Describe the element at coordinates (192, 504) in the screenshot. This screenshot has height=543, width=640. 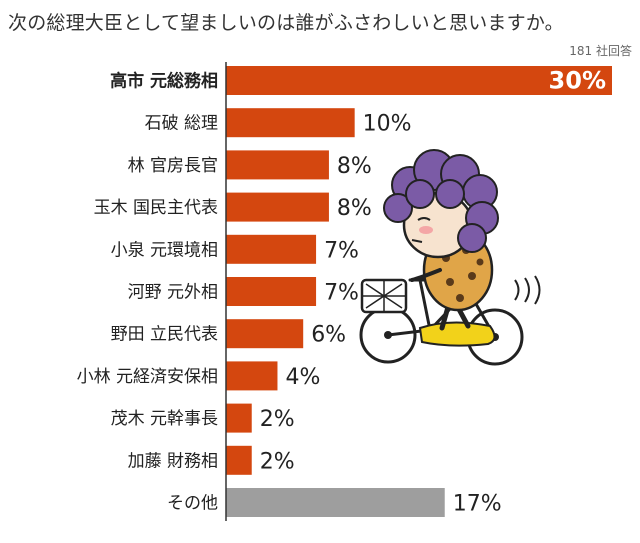
I see `category-label: その他` at that location.